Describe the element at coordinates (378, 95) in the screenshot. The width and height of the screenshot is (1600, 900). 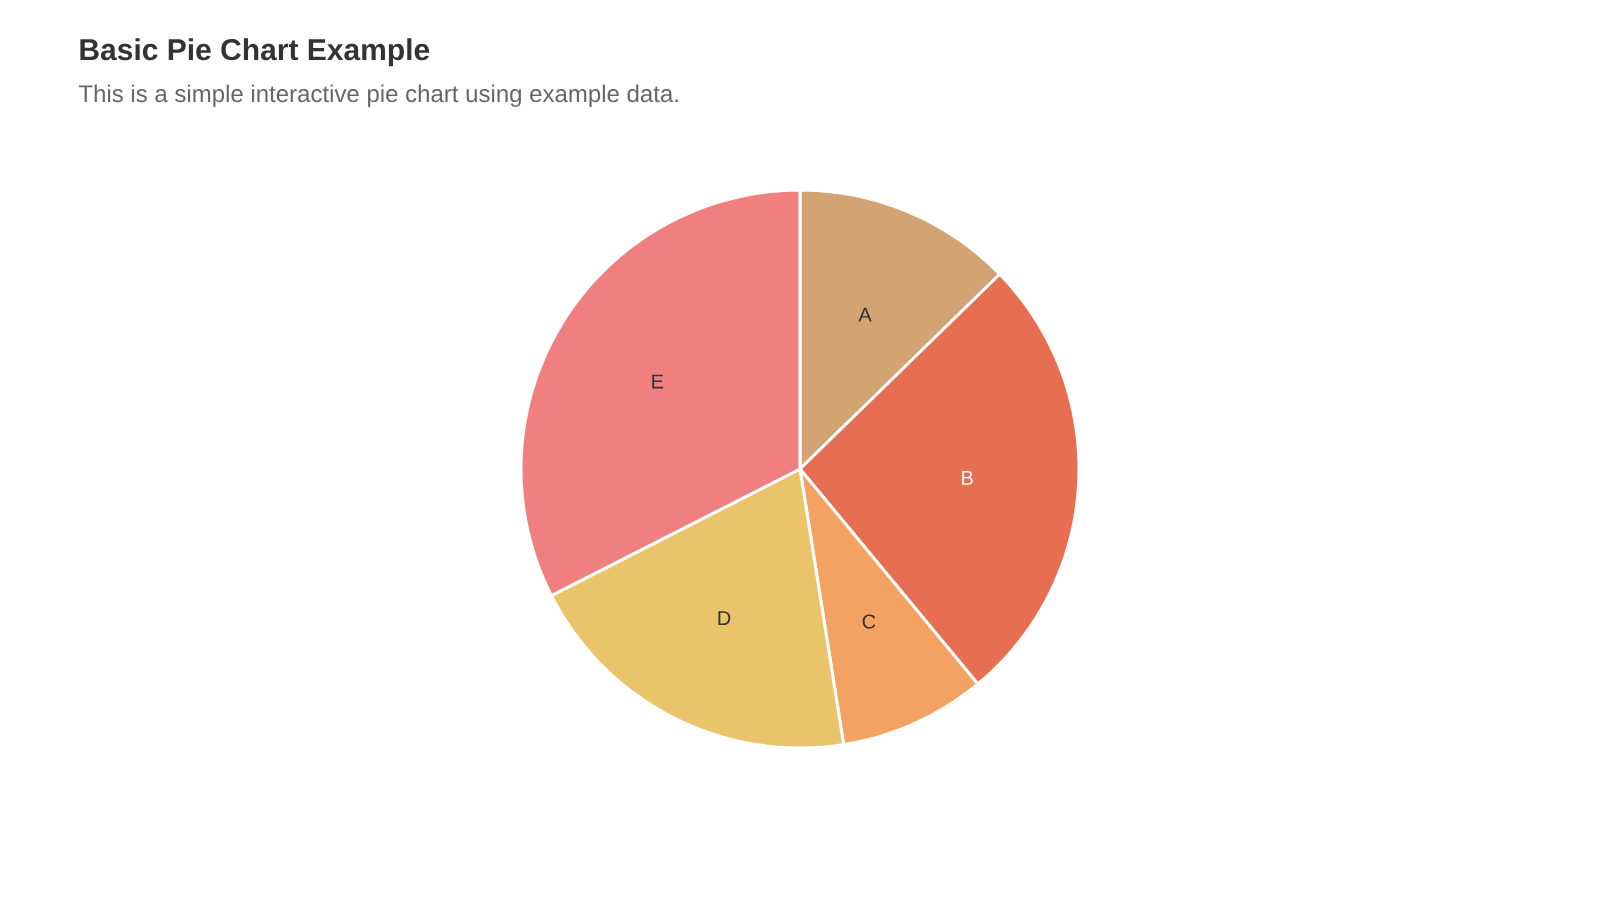
I see `chart-subtitle: This is a simple interactive pie chart using example data.` at that location.